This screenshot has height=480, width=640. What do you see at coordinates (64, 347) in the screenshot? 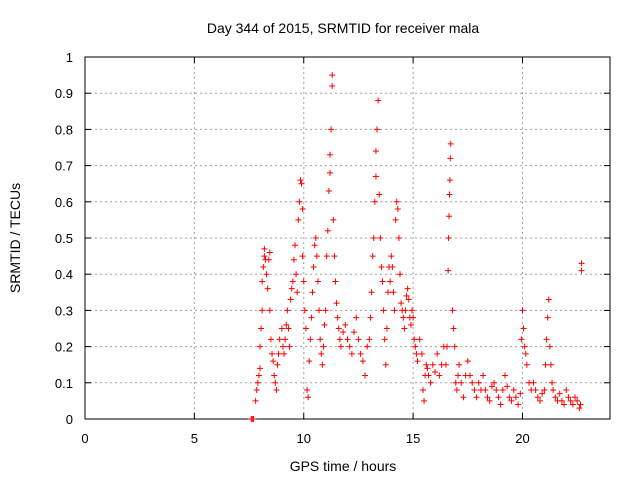
I see `y-tick-label: 0.2` at bounding box center [64, 347].